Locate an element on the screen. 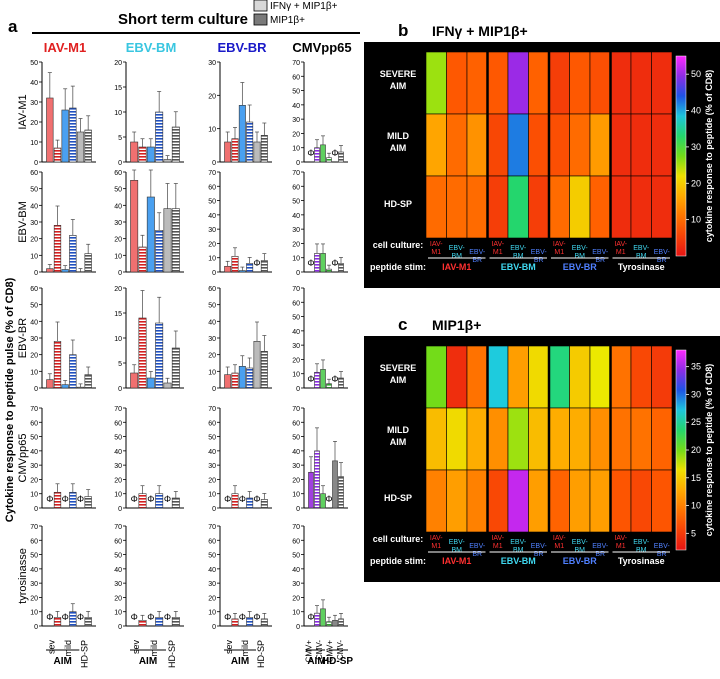  cell-culture-tick: M1 is located at coordinates (559, 546).